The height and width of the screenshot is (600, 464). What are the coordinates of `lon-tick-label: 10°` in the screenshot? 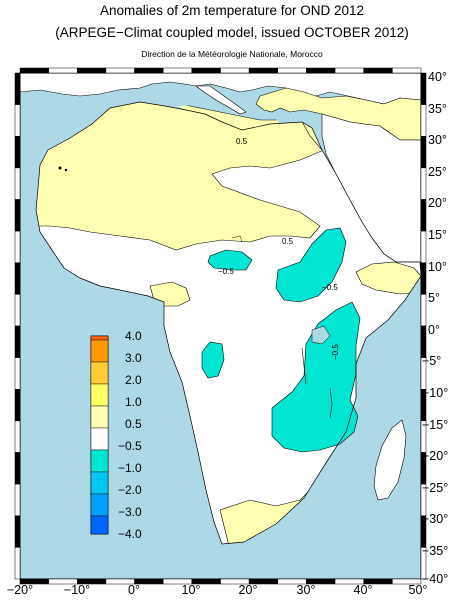 It's located at (191, 590).